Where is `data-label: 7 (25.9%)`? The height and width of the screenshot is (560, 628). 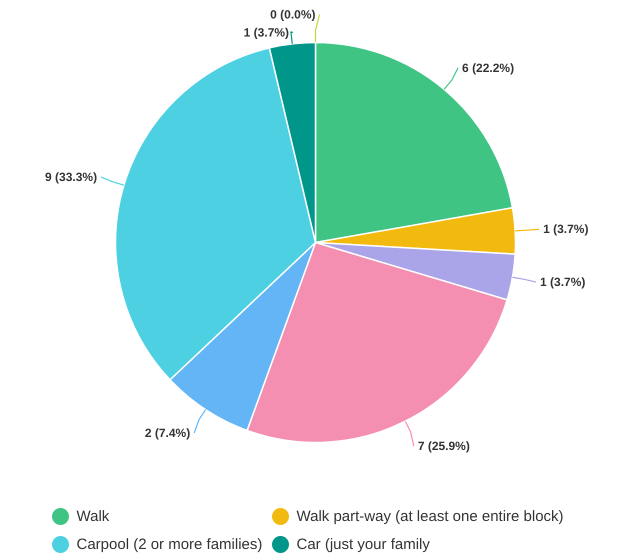
data-label: 7 (25.9%) is located at coordinates (444, 446).